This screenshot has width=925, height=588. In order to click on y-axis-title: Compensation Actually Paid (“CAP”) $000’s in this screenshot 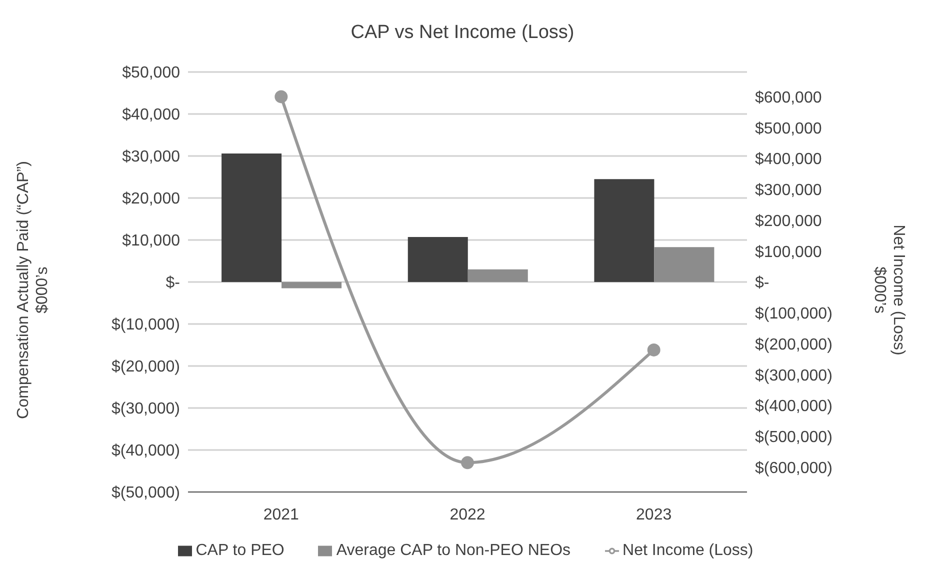, I will do `click(33, 290)`.